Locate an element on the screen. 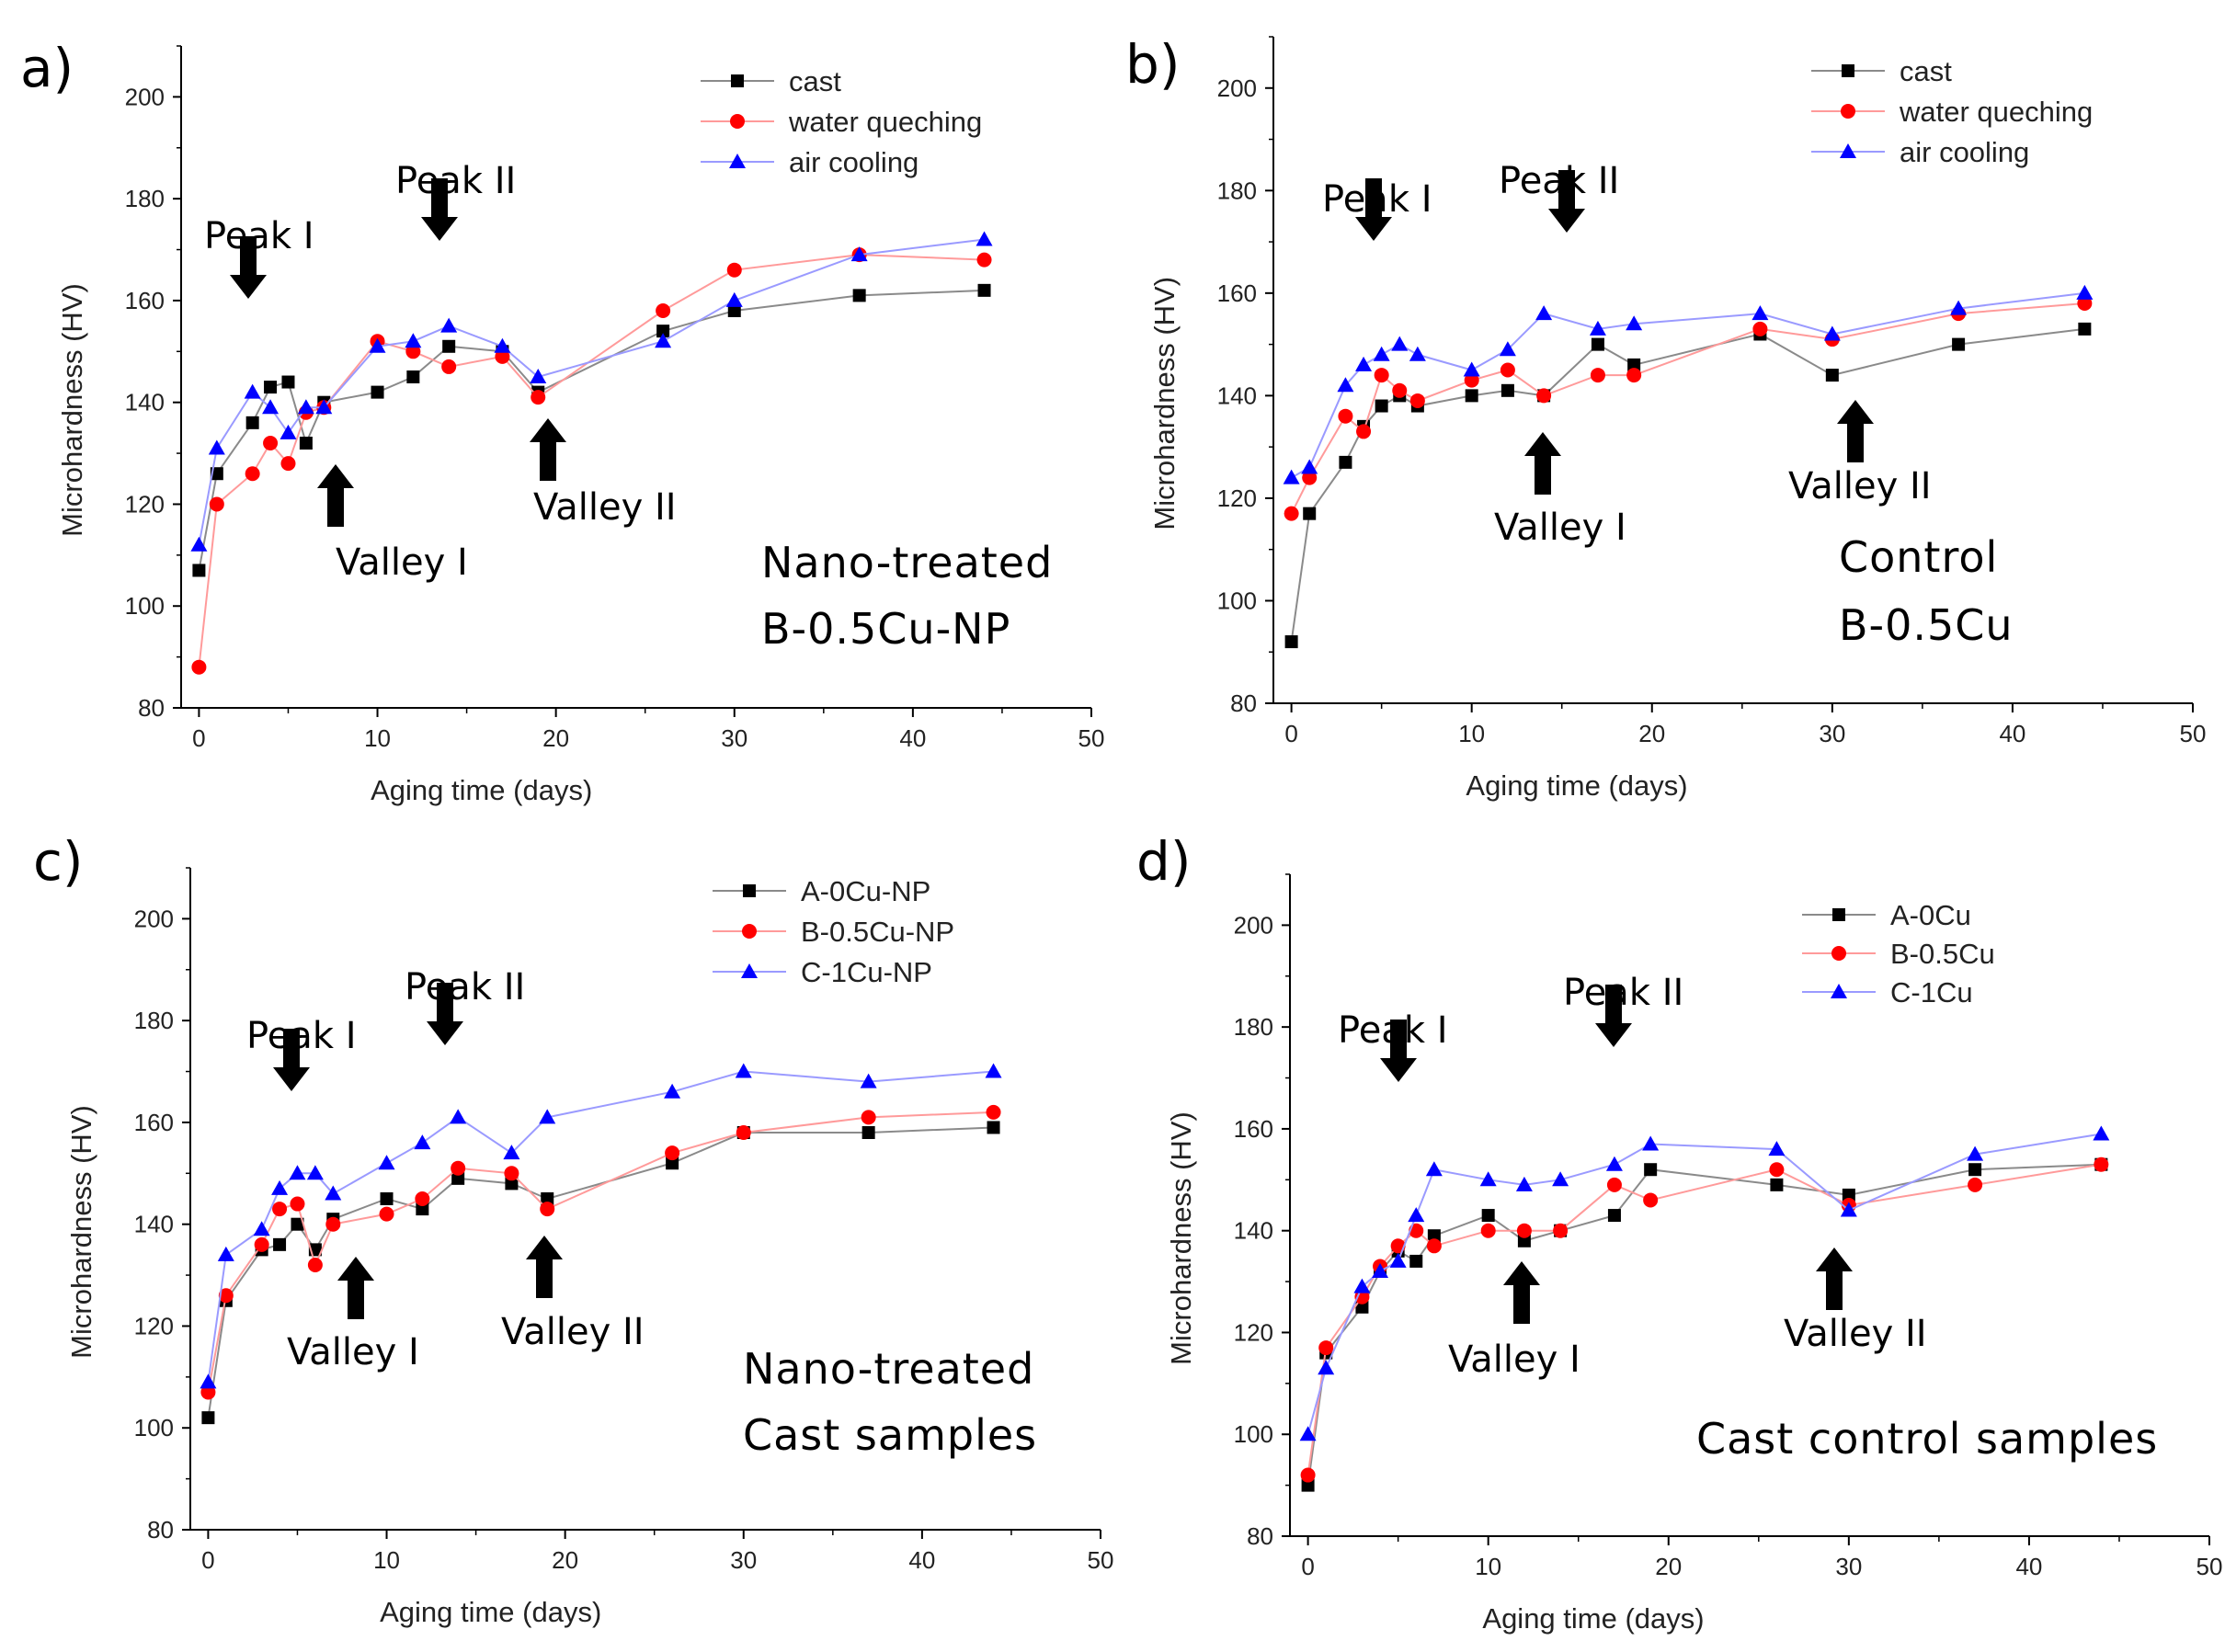 This screenshot has height=1652, width=2225. legend-label: B-0.5Cu-NP is located at coordinates (877, 932).